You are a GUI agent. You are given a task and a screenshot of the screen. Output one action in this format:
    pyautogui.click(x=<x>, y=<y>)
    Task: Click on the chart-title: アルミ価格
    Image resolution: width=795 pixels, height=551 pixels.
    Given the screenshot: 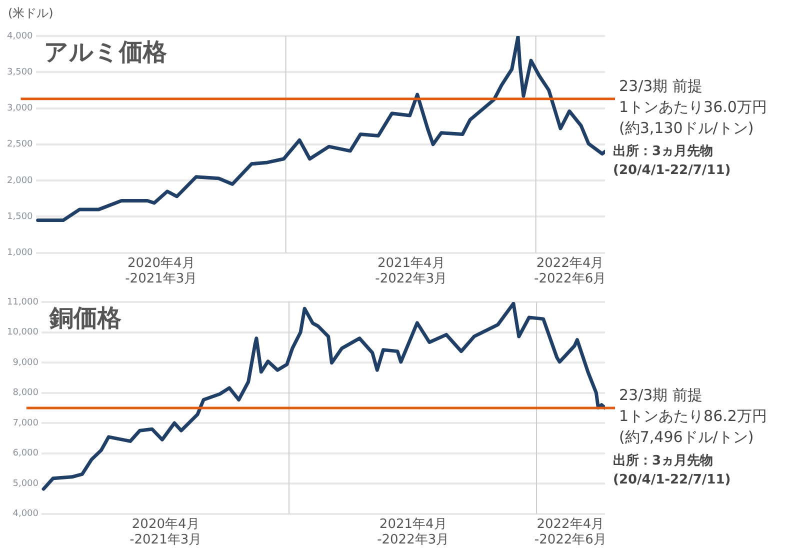 What is the action you would take?
    pyautogui.click(x=106, y=52)
    